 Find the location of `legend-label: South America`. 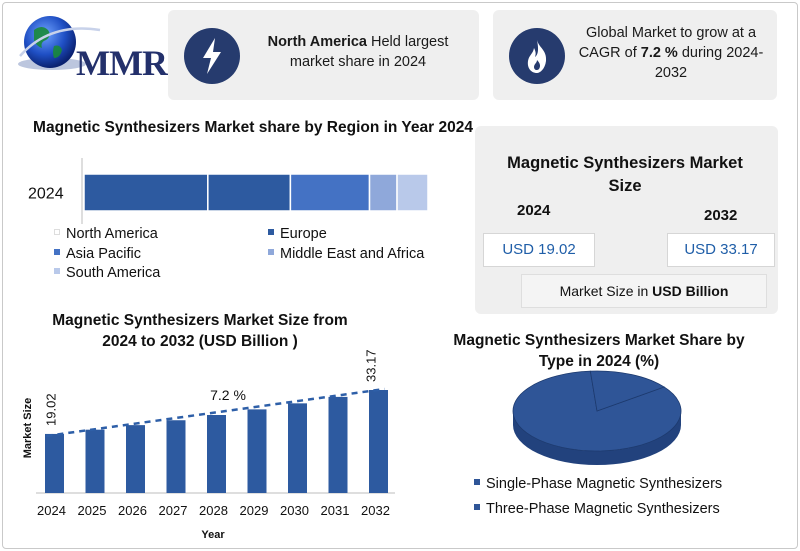

legend-label: South America is located at coordinates (113, 273).